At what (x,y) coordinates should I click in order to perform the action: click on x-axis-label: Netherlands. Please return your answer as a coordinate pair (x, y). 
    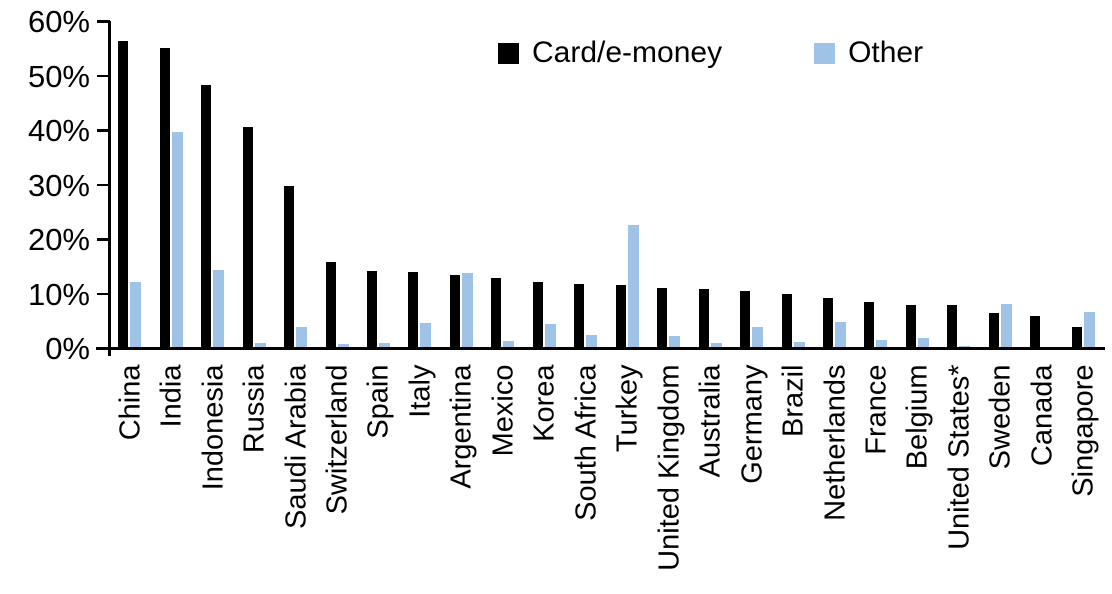
    Looking at the image, I should click on (835, 442).